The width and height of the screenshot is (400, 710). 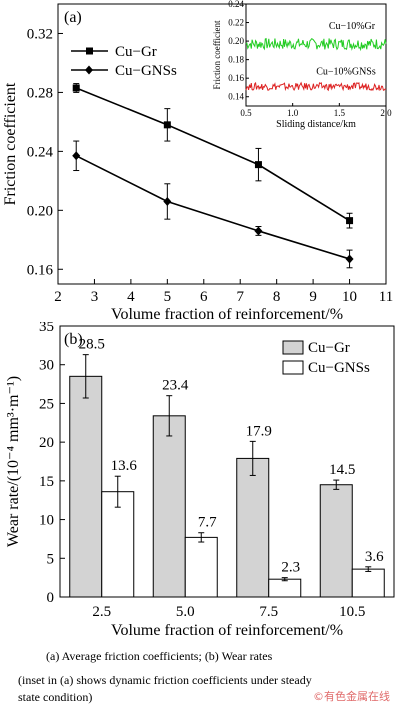 I want to click on inset-y-tick-label: 0.14, so click(x=236, y=97).